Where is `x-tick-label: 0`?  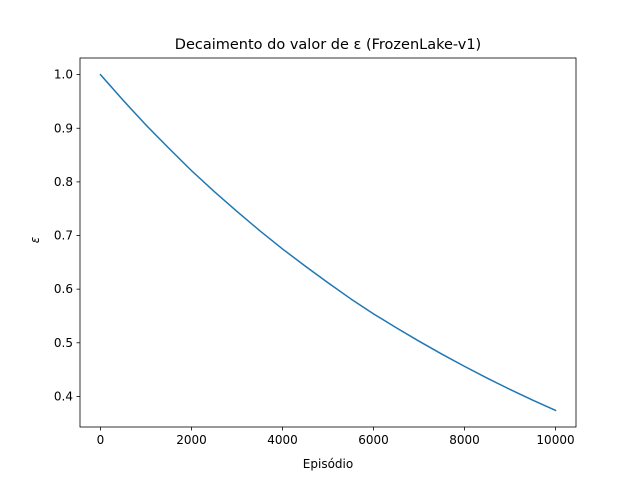 x-tick-label: 0 is located at coordinates (101, 440).